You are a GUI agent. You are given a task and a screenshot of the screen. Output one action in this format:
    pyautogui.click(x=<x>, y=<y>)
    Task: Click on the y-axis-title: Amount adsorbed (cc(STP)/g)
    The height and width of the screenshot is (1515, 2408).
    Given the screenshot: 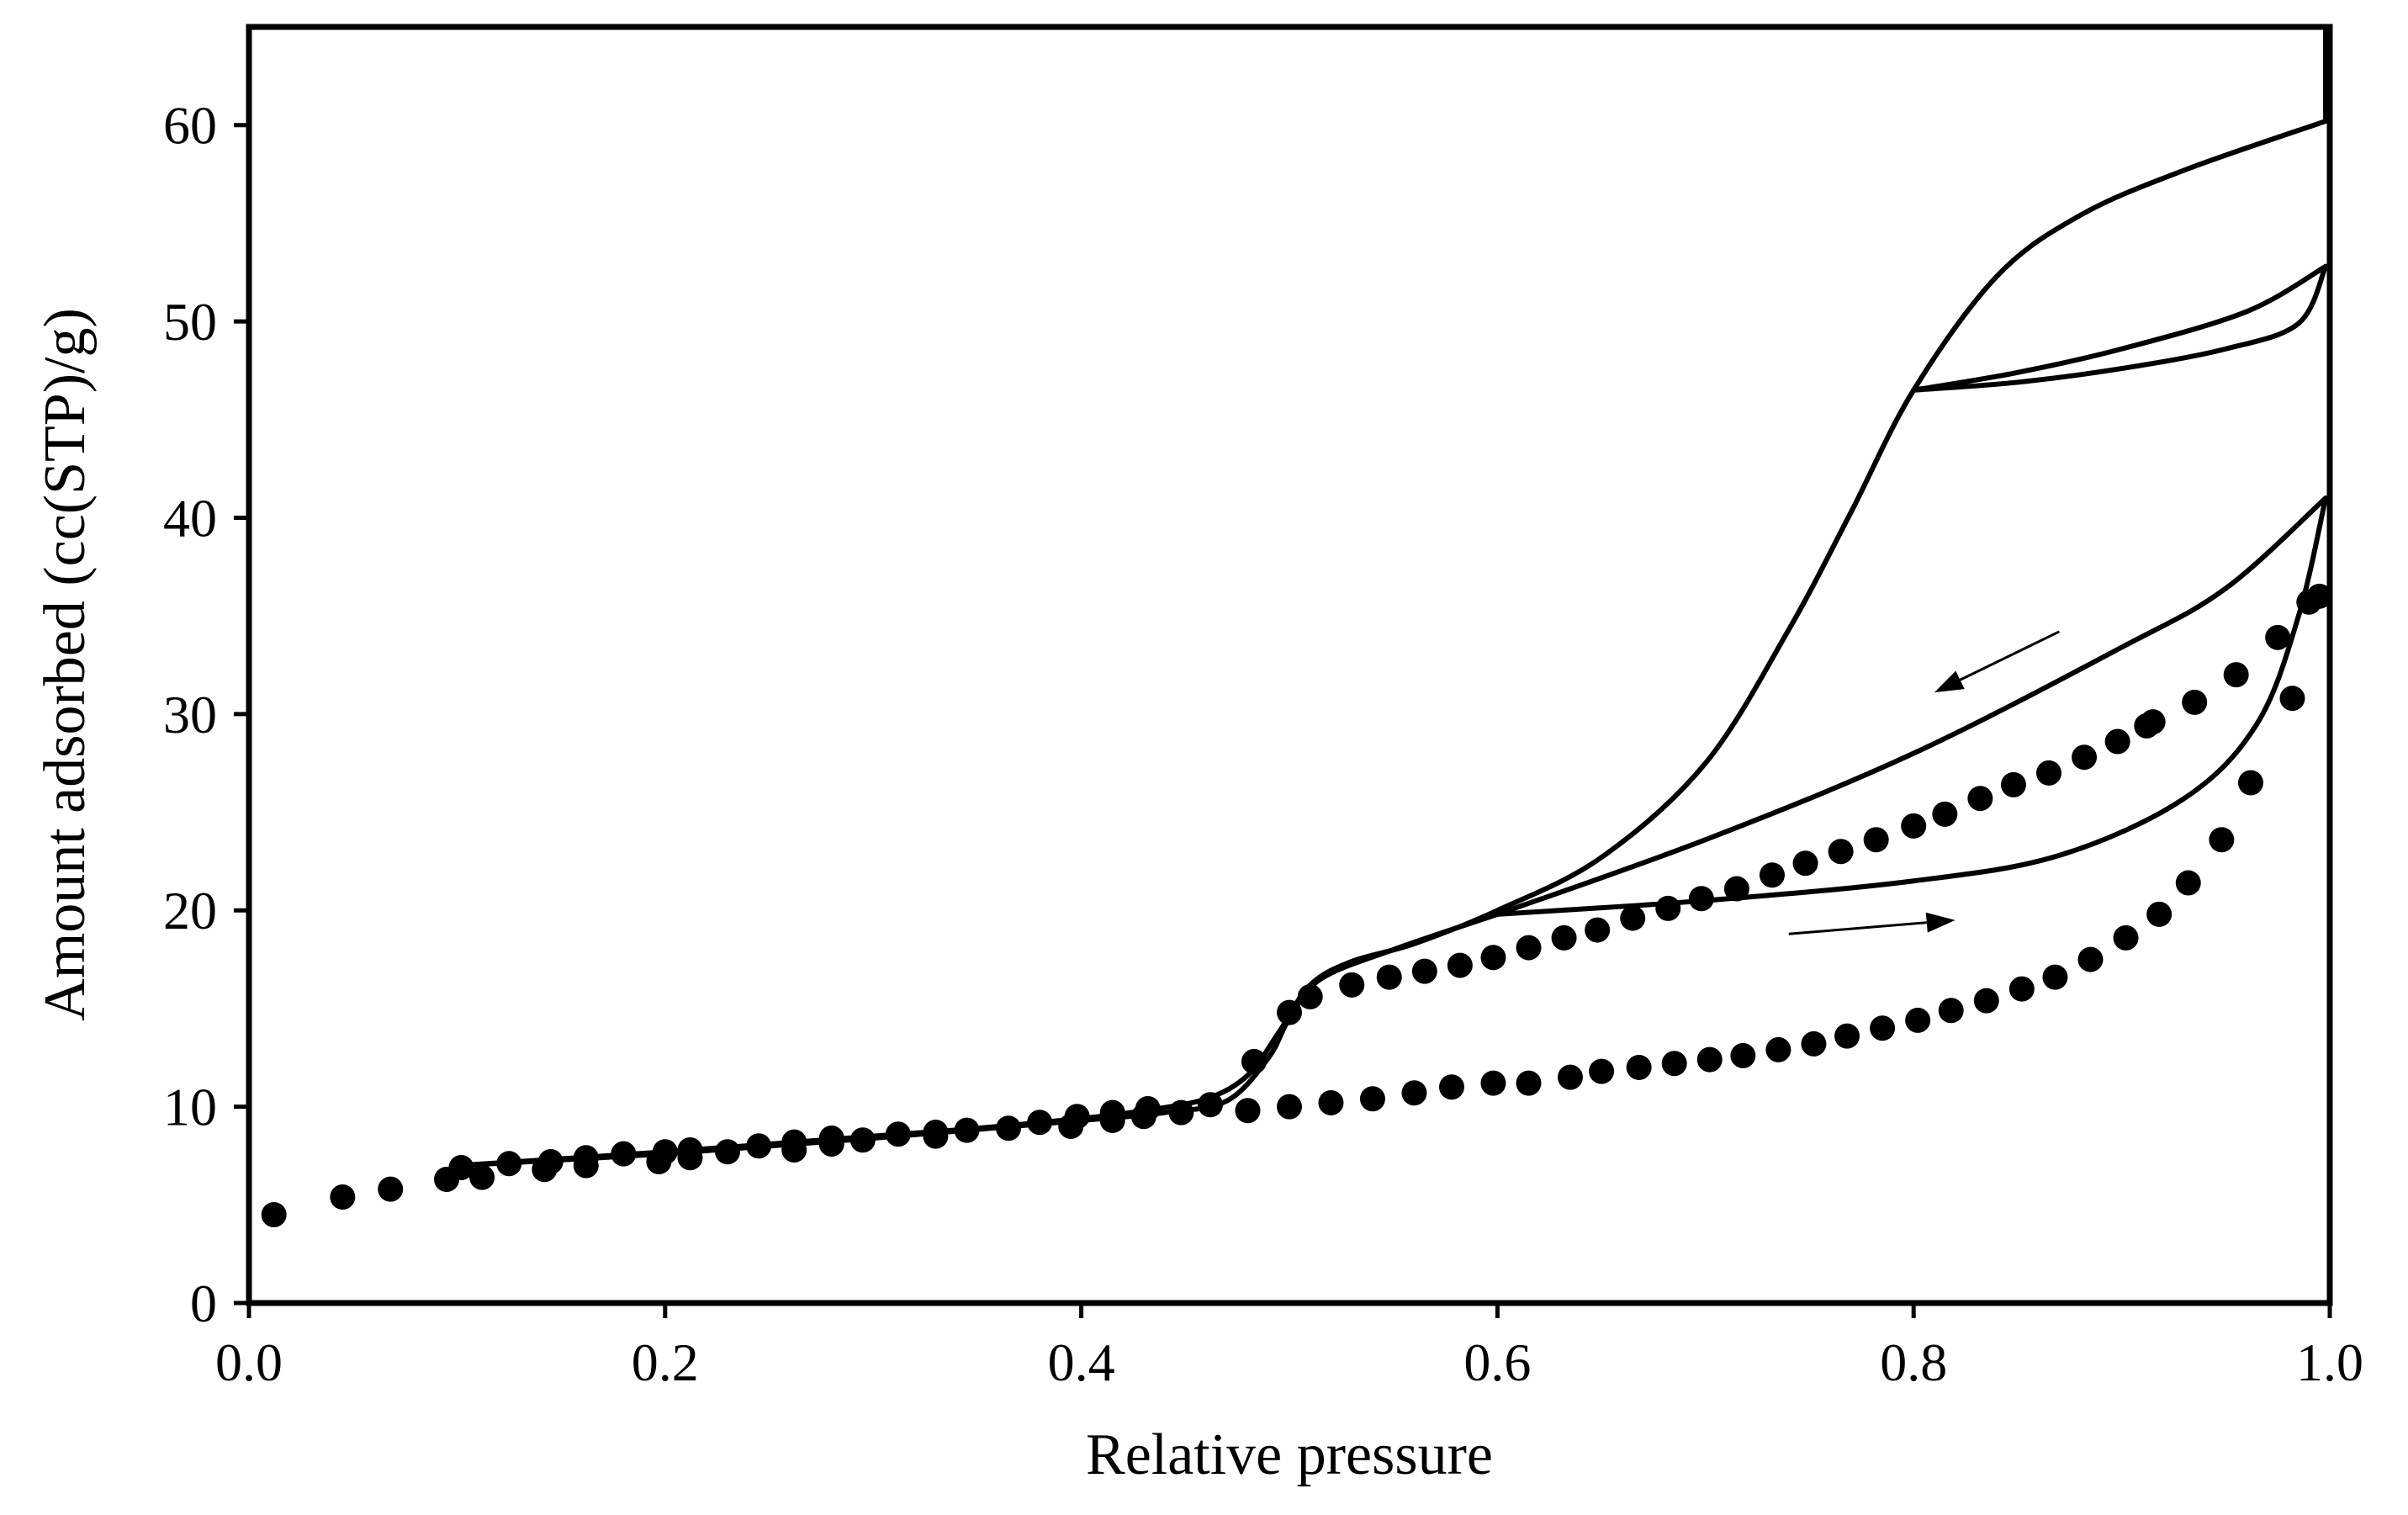 What is the action you would take?
    pyautogui.click(x=65, y=664)
    